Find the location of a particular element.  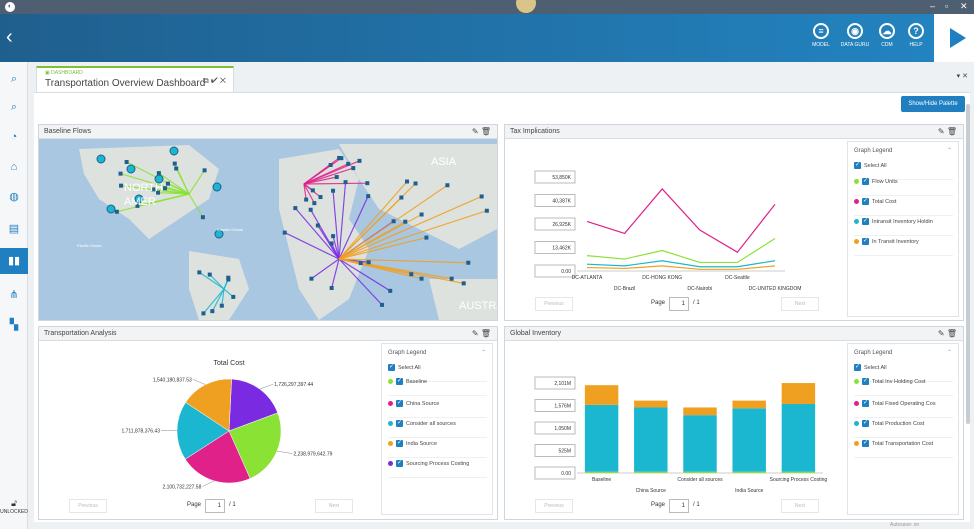

tabbar-menu-button: ▾ ✕ is located at coordinates (962, 76).